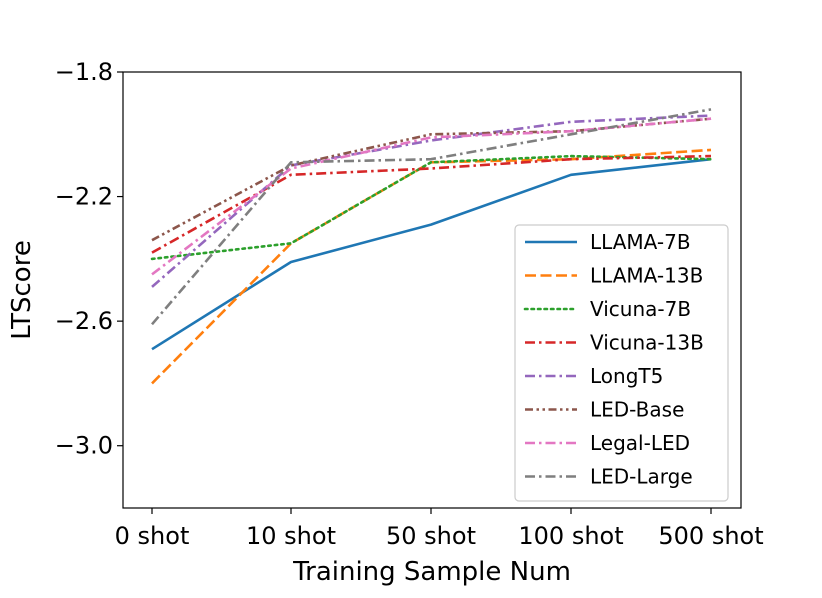  I want to click on legend-label: LLAMA-13B, so click(646, 276).